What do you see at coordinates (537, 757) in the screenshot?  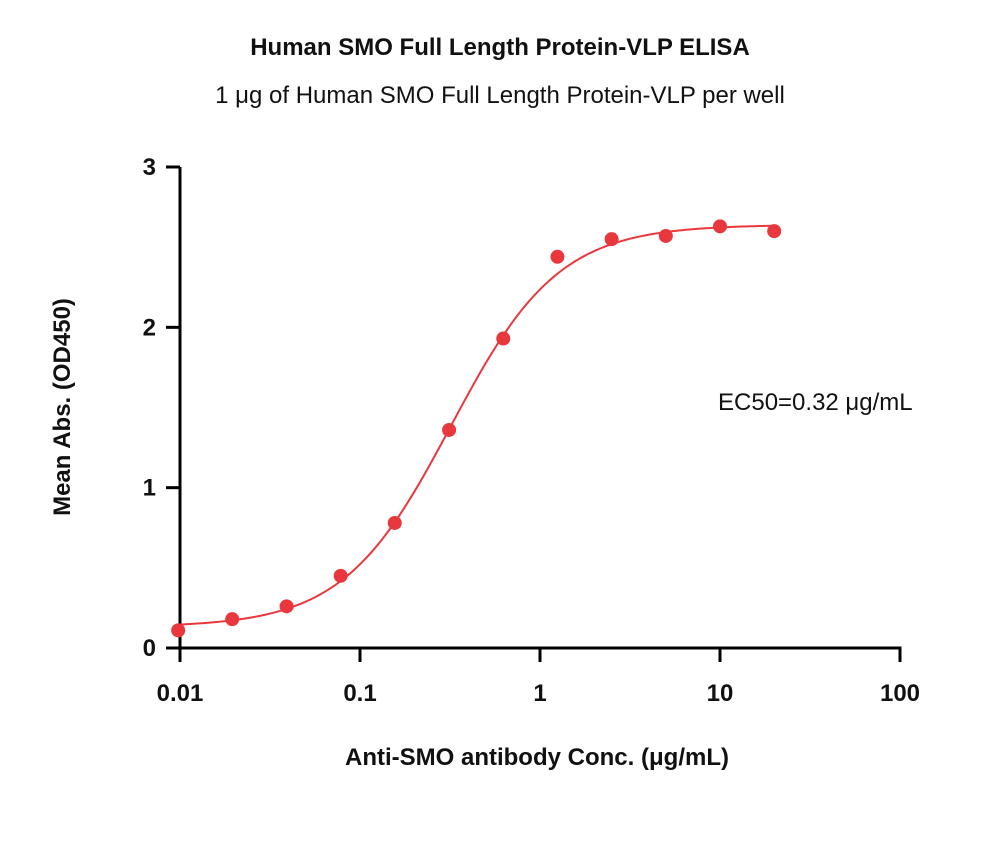 I see `x-axis-title: Anti-SMO antibody Conc. (μg/mL)` at bounding box center [537, 757].